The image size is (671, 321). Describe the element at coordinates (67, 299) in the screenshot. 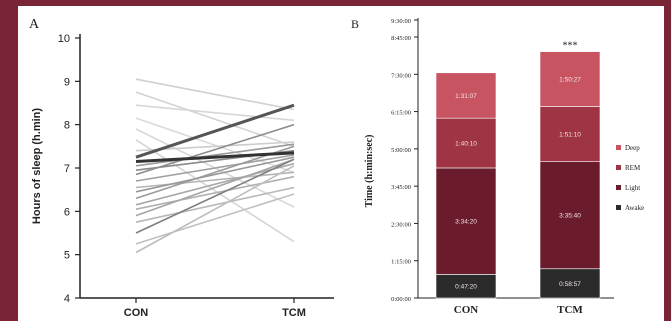

I see `y-tick-label-a: 4` at that location.